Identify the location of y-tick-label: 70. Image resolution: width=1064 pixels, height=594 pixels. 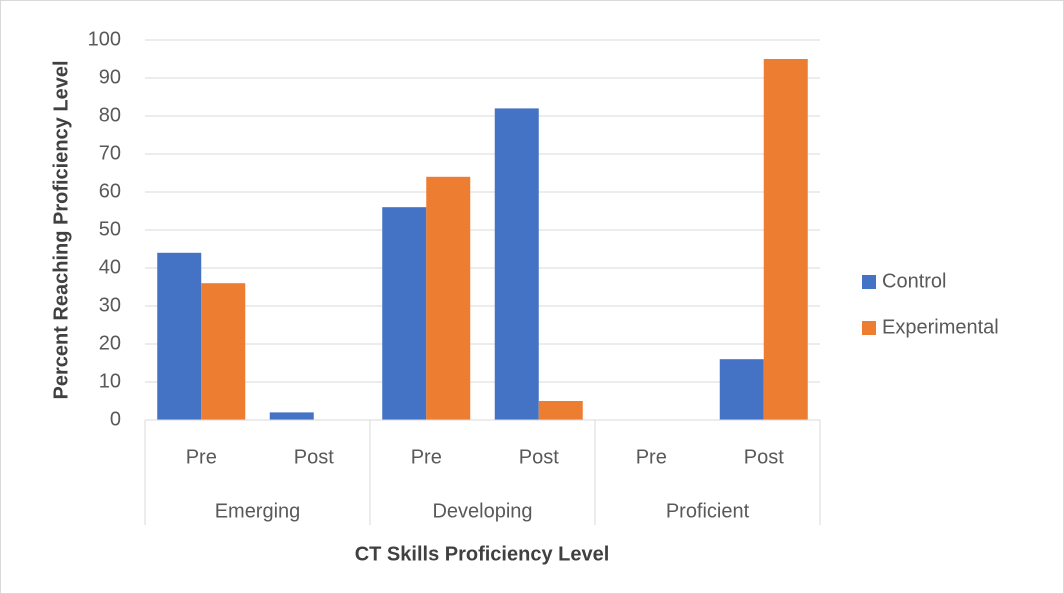
(110, 153).